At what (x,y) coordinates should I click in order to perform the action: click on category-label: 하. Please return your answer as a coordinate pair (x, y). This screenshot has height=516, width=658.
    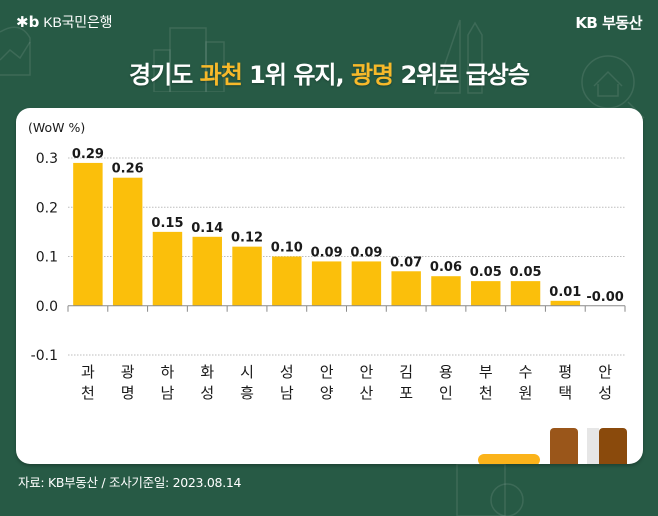
    Looking at the image, I should click on (168, 372).